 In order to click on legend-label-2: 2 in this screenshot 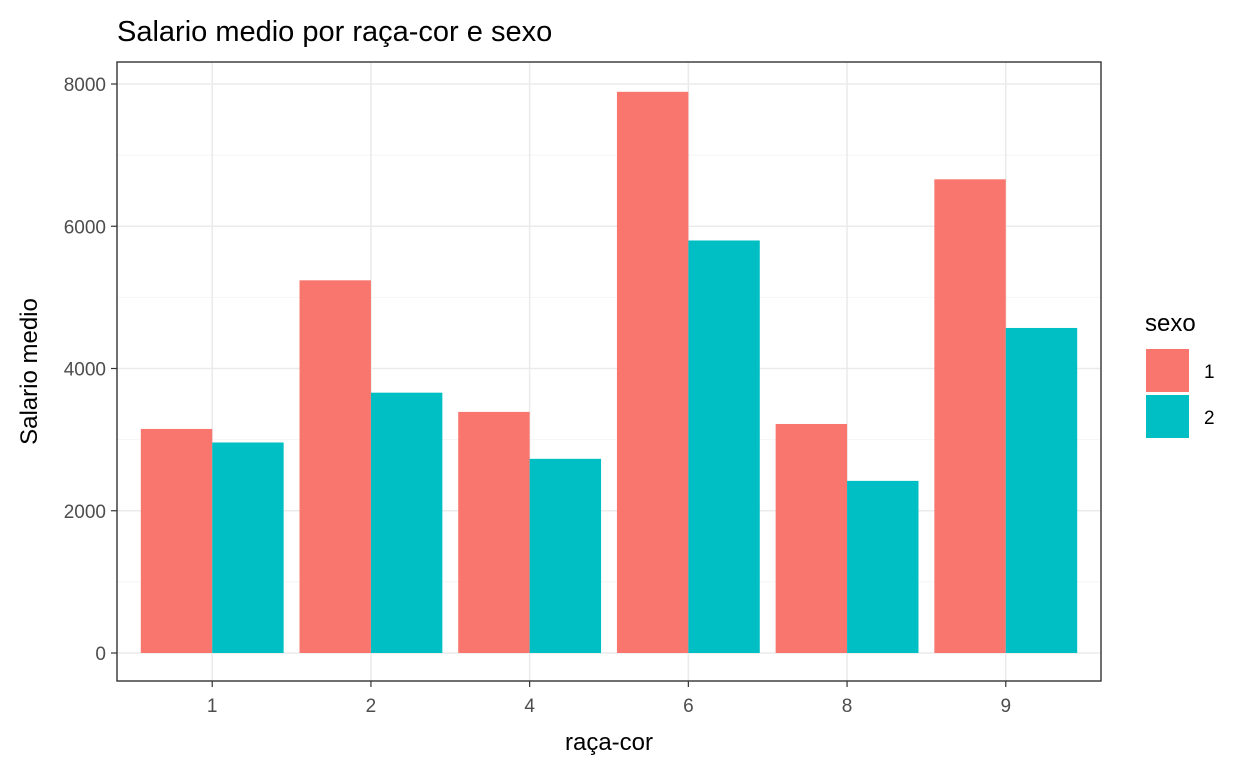, I will do `click(1209, 418)`.